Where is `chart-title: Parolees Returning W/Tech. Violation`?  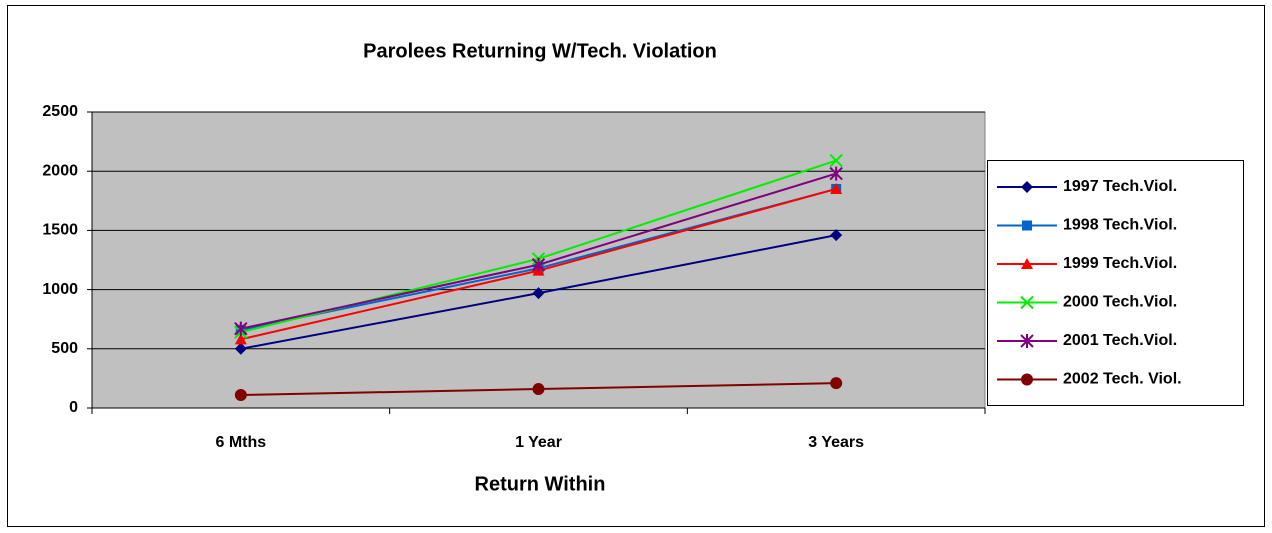
chart-title: Parolees Returning W/Tech. Violation is located at coordinates (540, 51).